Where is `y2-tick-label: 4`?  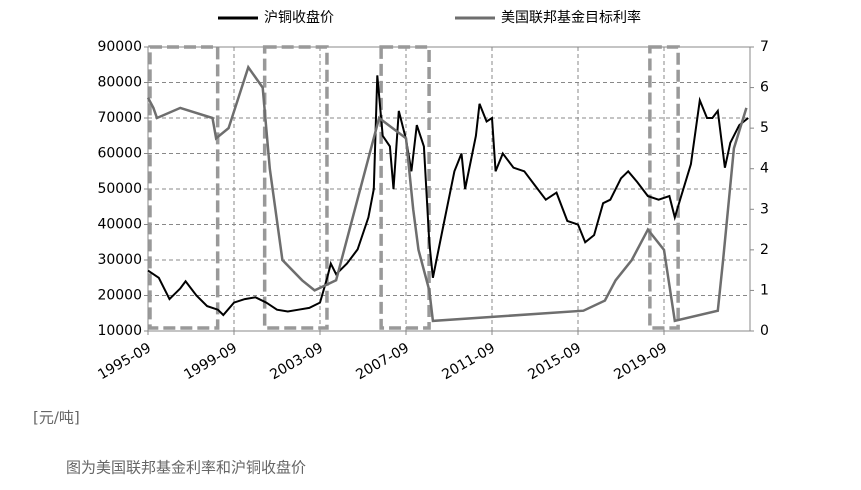
y2-tick-label: 4 is located at coordinates (764, 169).